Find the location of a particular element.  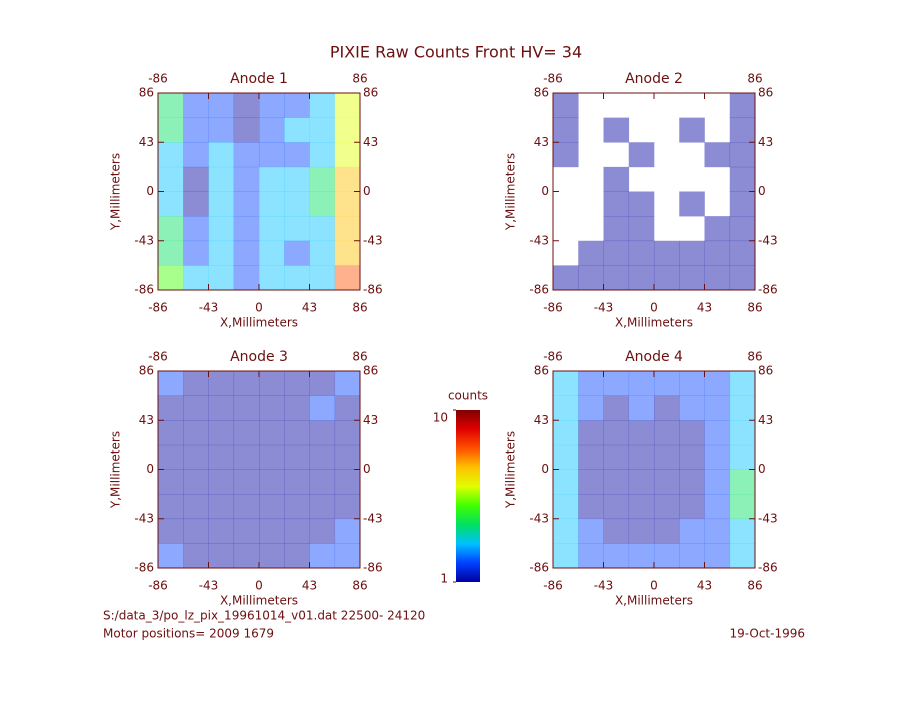

panel-title: Anode 2 is located at coordinates (654, 79).